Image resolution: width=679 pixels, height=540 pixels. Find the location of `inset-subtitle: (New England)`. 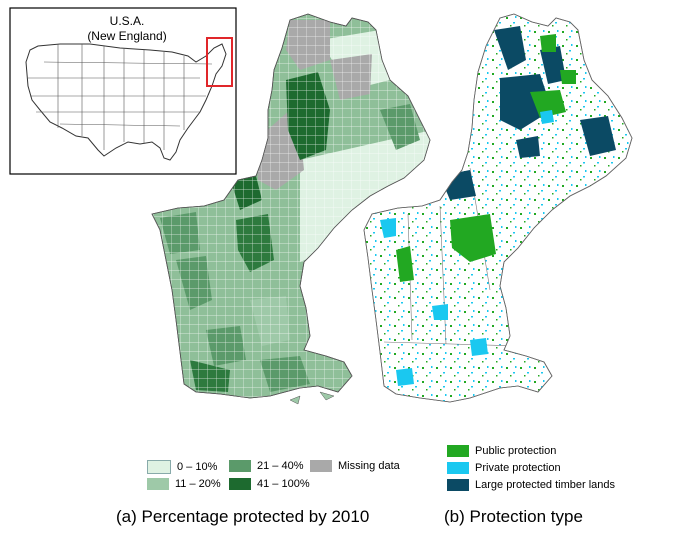

inset-subtitle: (New England) is located at coordinates (126, 36).